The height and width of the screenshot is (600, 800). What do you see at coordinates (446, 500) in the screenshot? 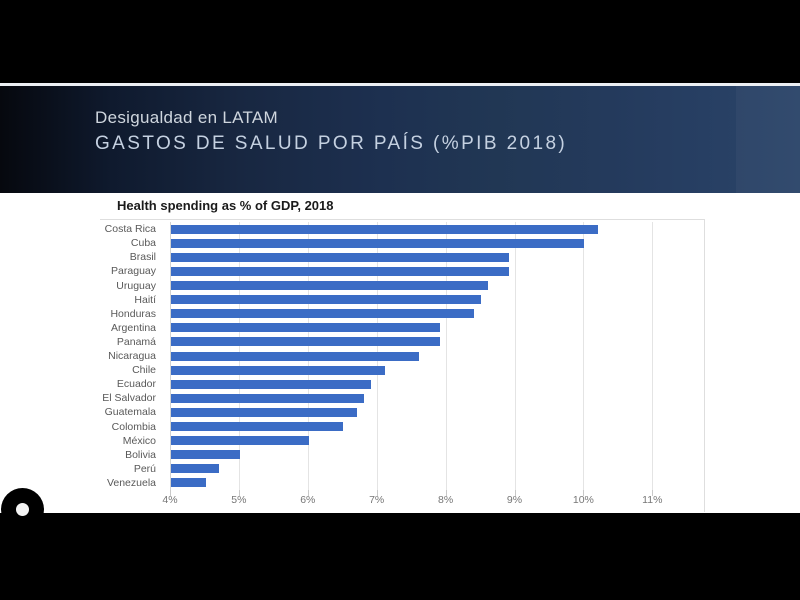
I see `x-tick-label: 8%` at bounding box center [446, 500].